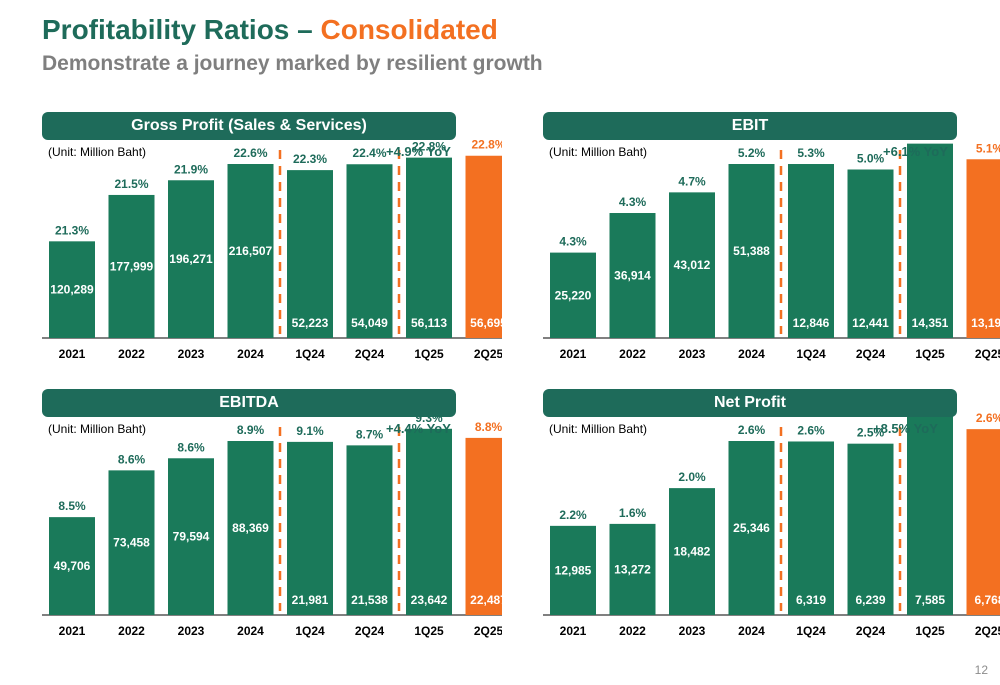 The height and width of the screenshot is (685, 1000). I want to click on ebit-value-label: 36,914, so click(632, 276).